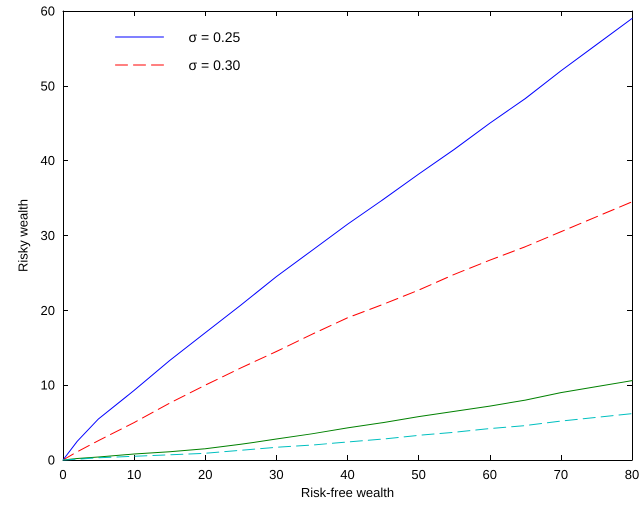  I want to click on y-tick-label: 50, so click(47, 86).